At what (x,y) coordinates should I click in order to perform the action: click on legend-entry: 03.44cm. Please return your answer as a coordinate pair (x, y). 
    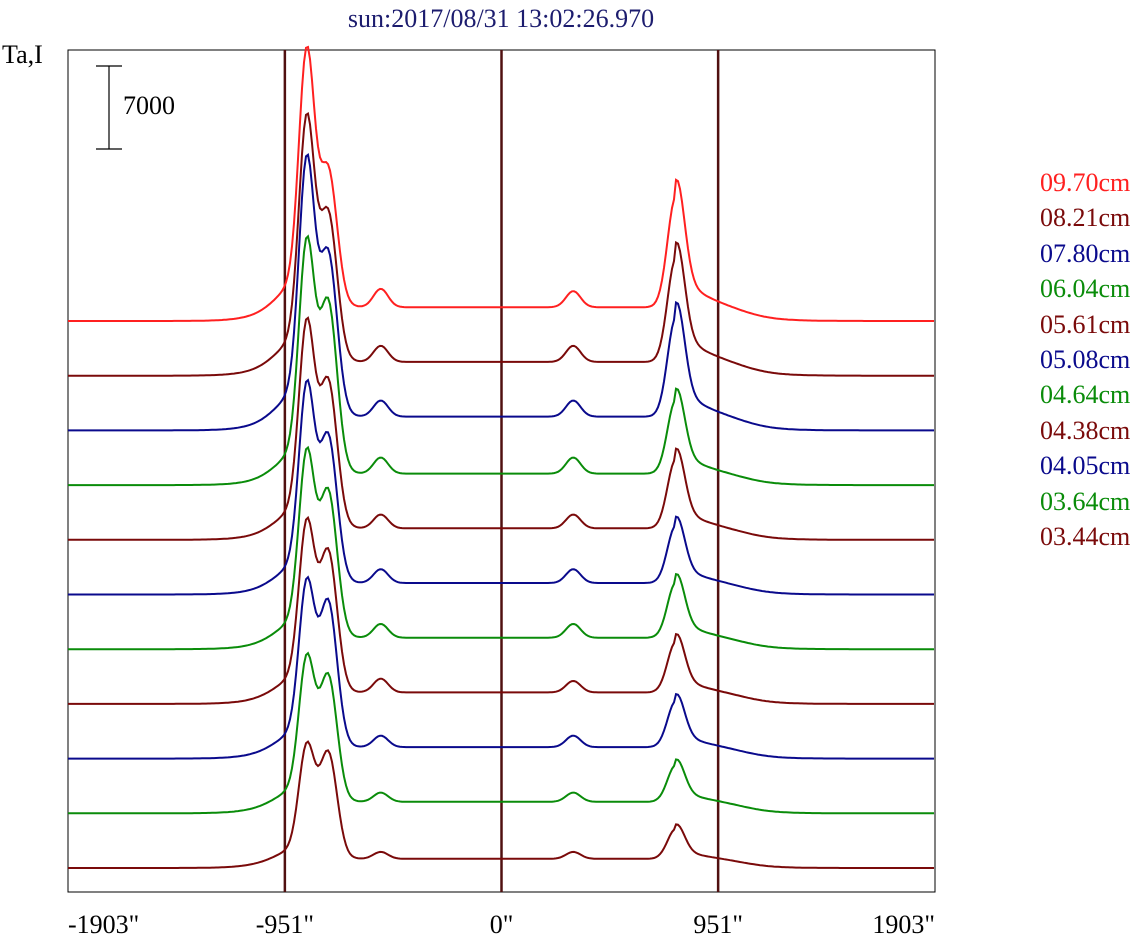
    Looking at the image, I should click on (1085, 536).